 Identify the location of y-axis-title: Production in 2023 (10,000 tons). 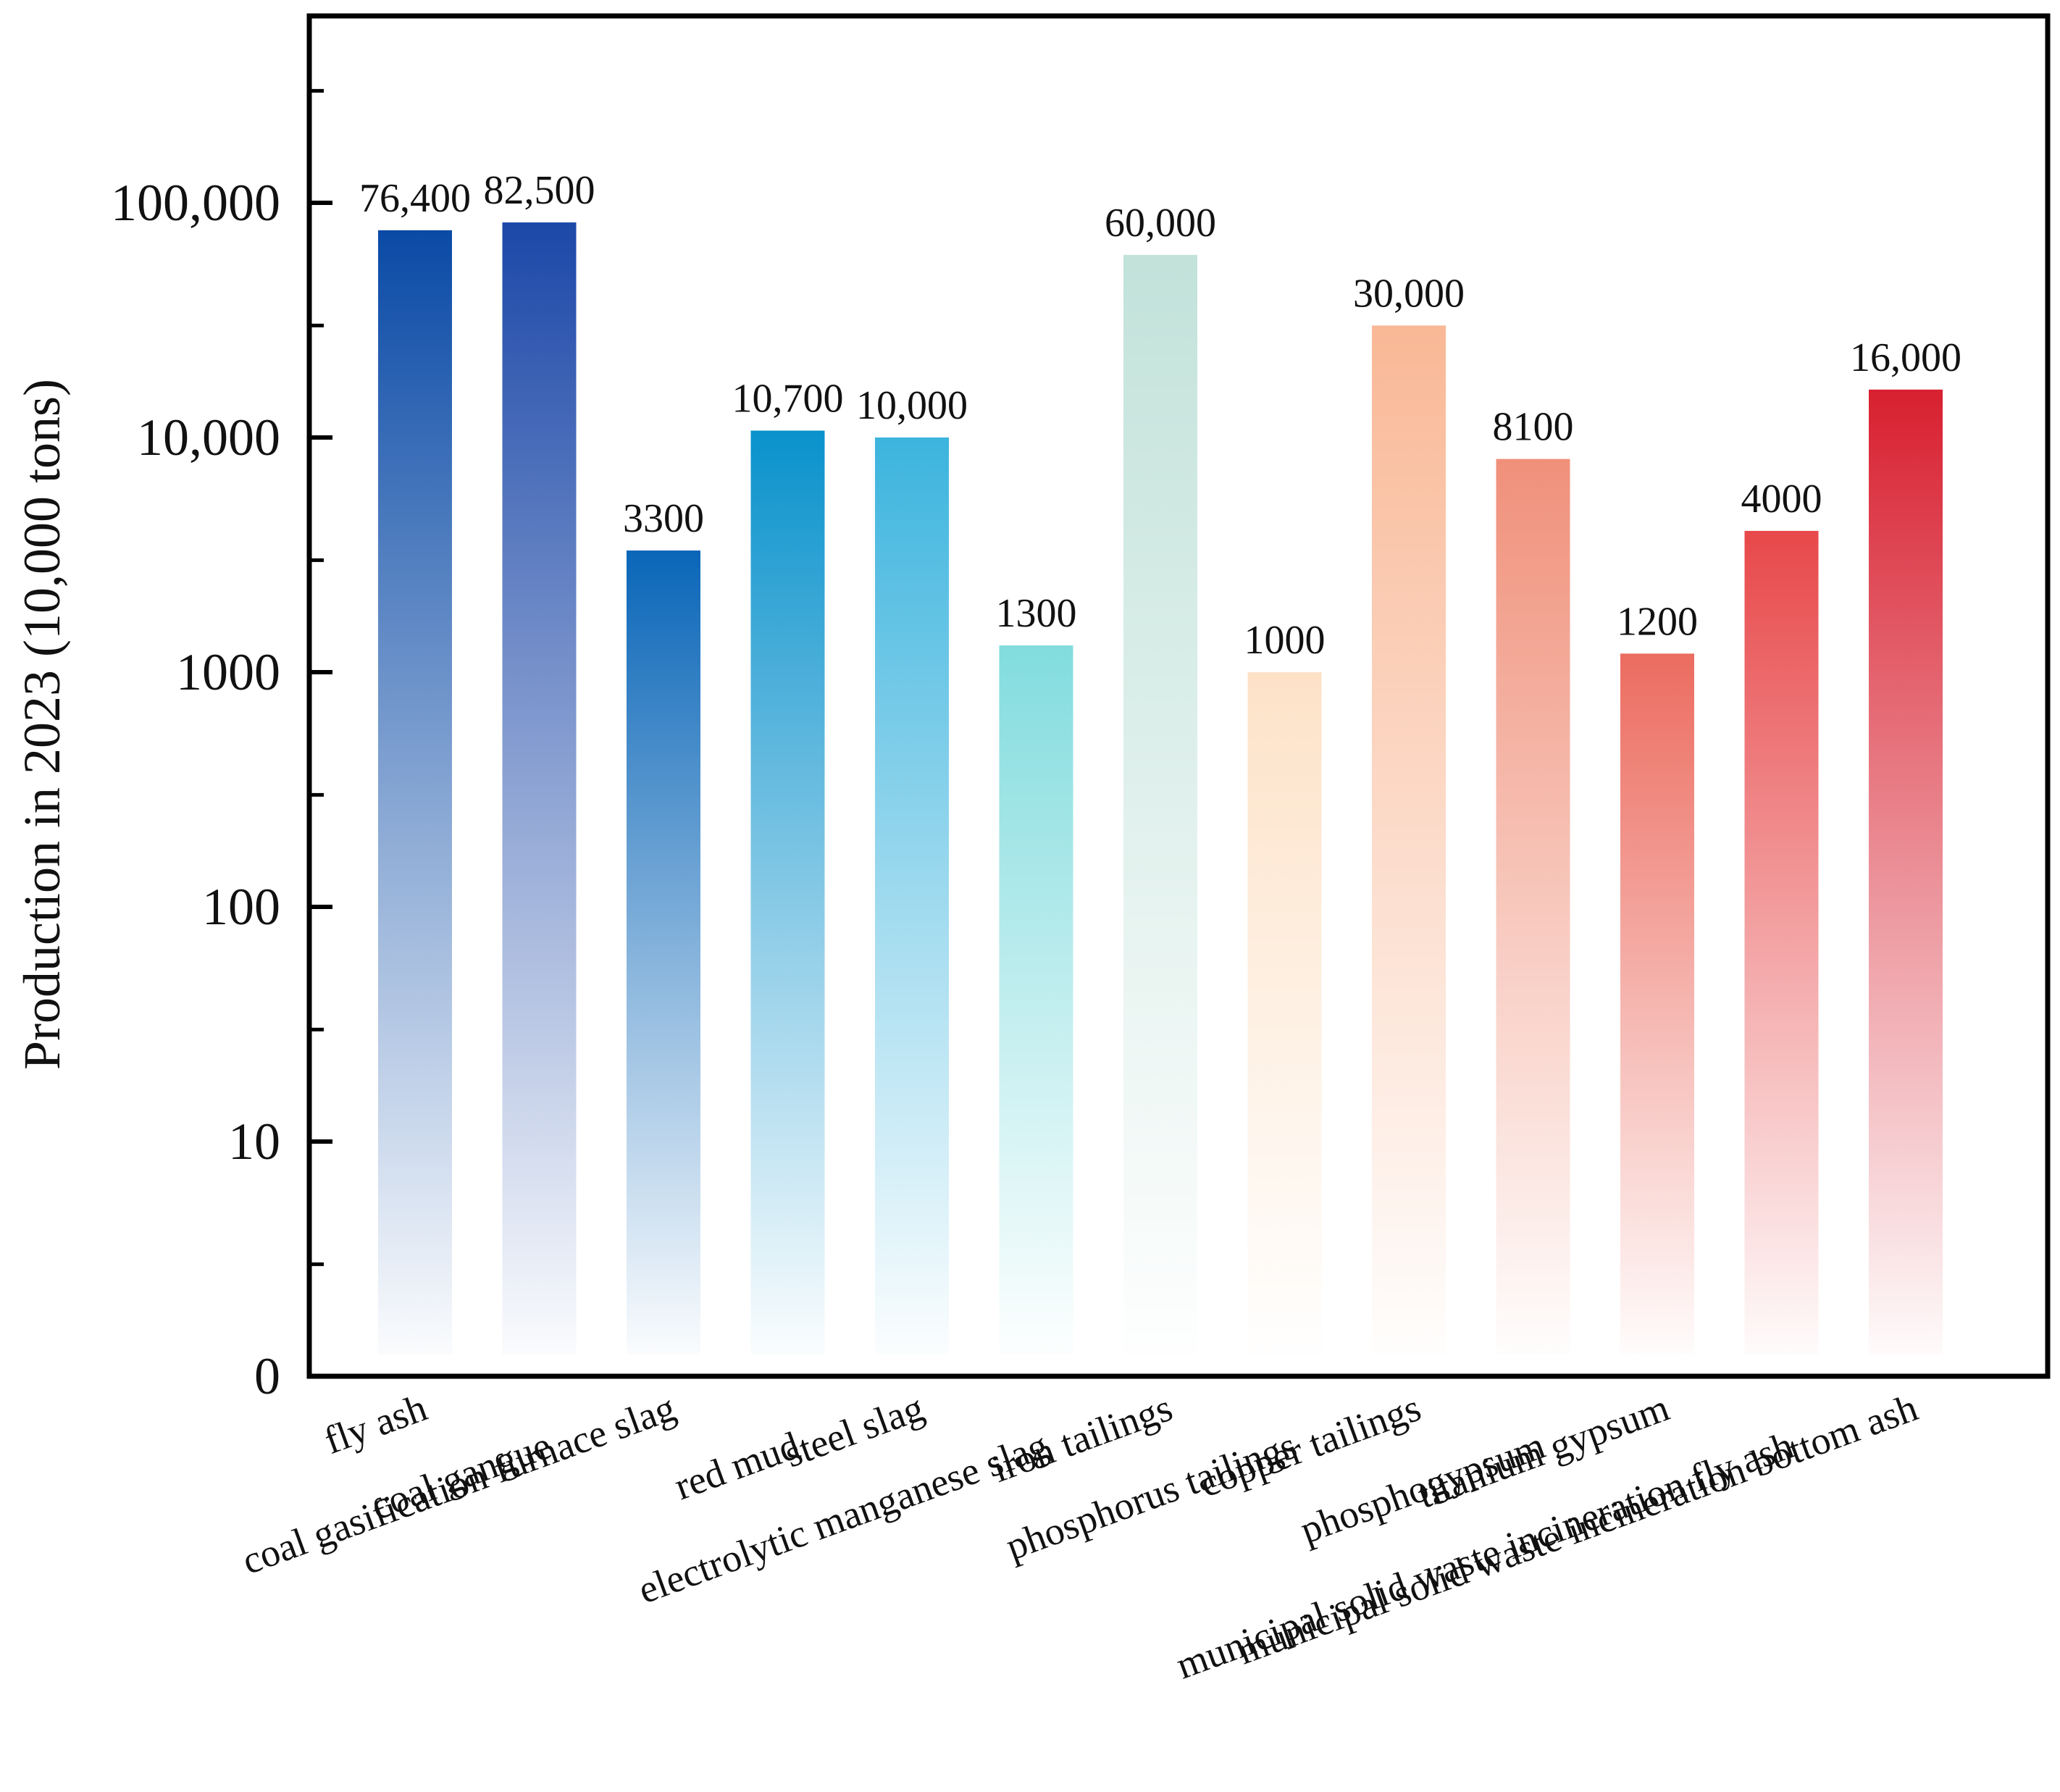
(42, 724).